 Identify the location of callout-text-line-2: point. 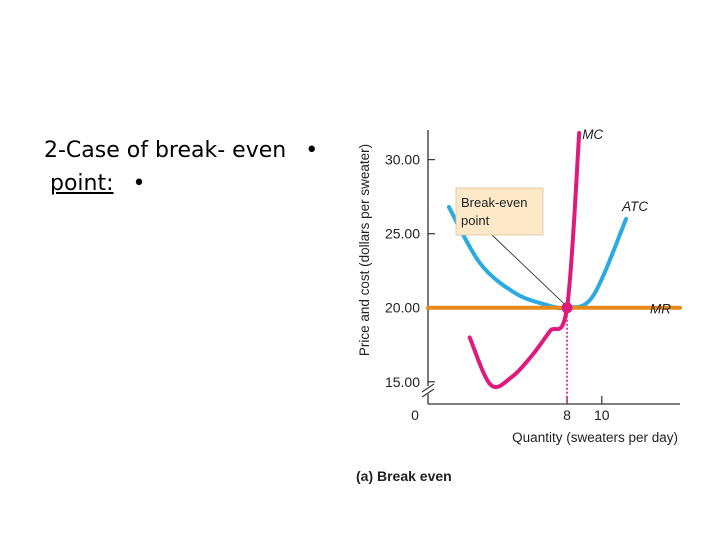
(475, 220).